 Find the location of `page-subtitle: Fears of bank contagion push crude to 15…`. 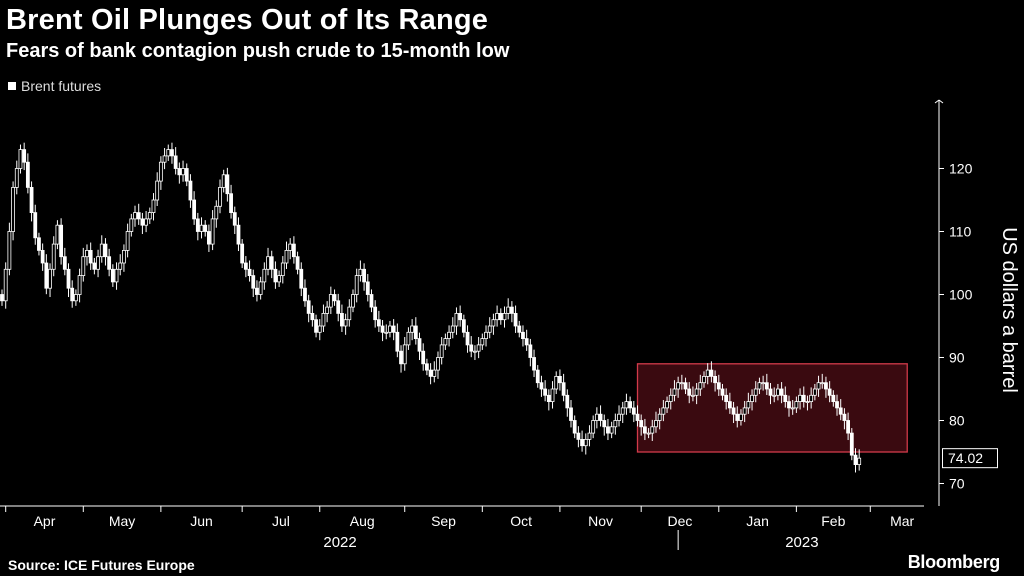

page-subtitle: Fears of bank contagion push crude to 15… is located at coordinates (258, 51).